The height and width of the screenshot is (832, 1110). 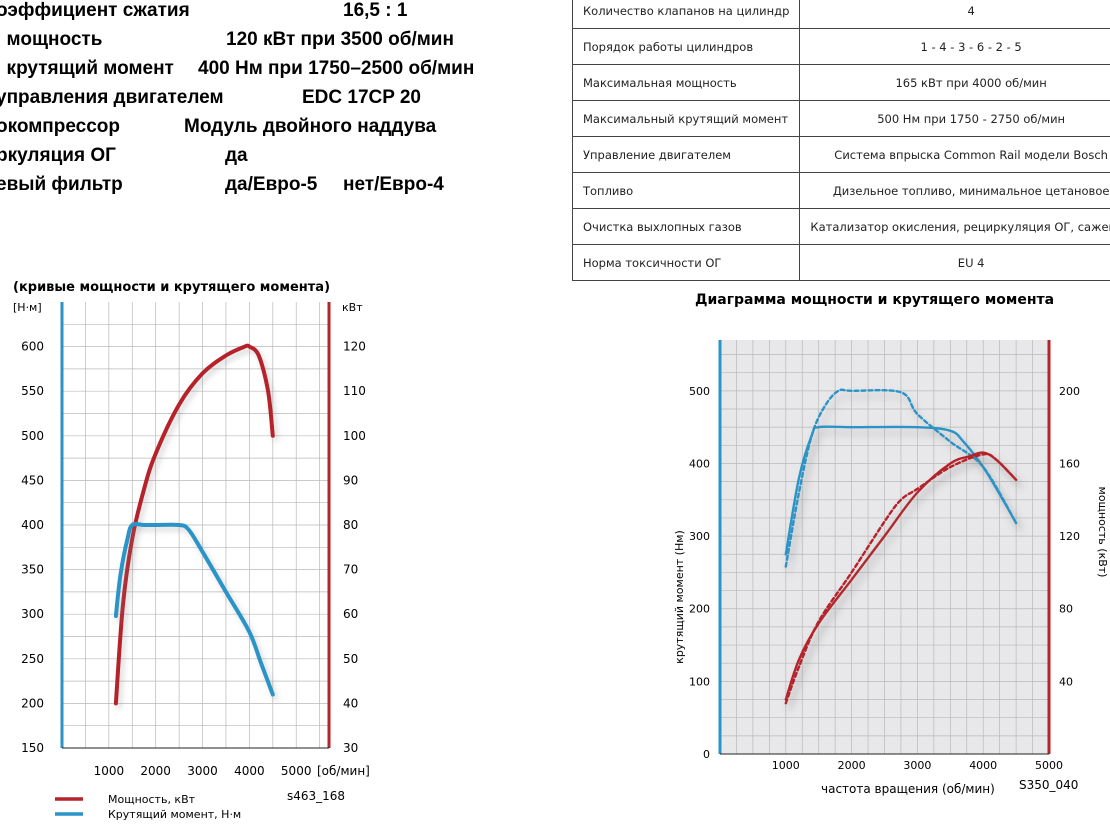 I want to click on table-row: Норма токсичности ОГ EU 4, so click(x=840, y=262).